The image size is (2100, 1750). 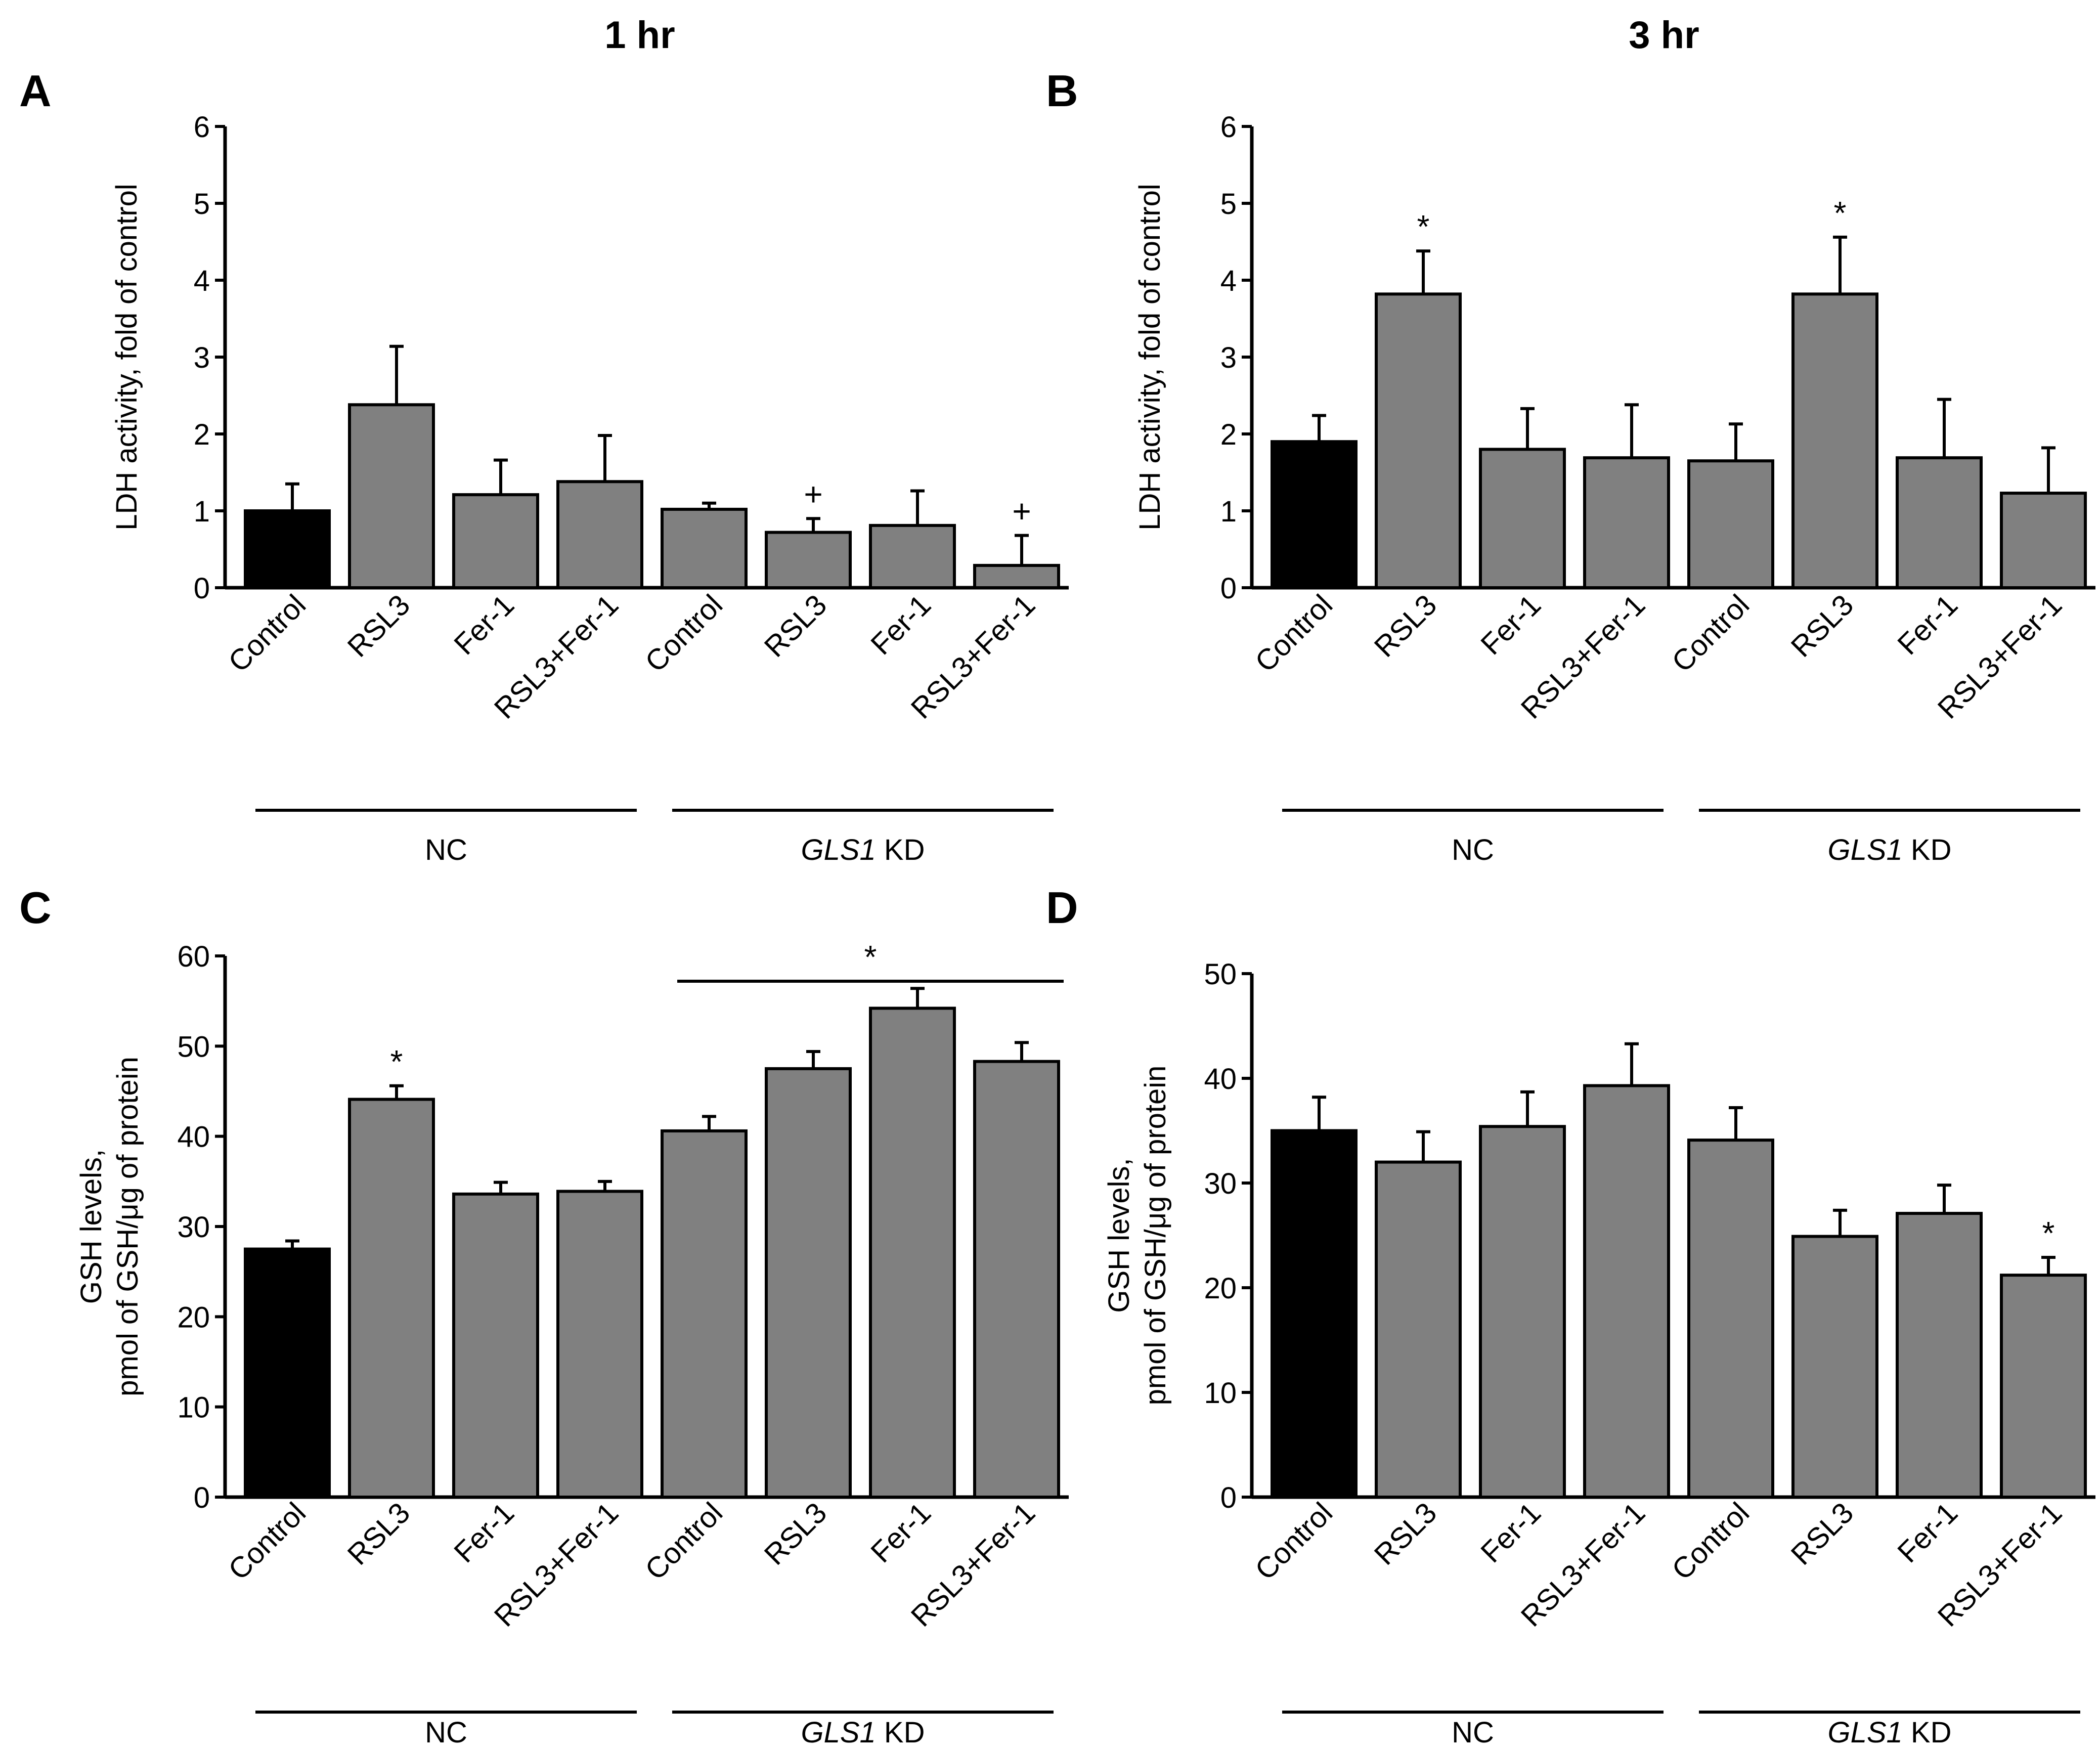 I want to click on panel-letter: A, so click(x=35, y=91).